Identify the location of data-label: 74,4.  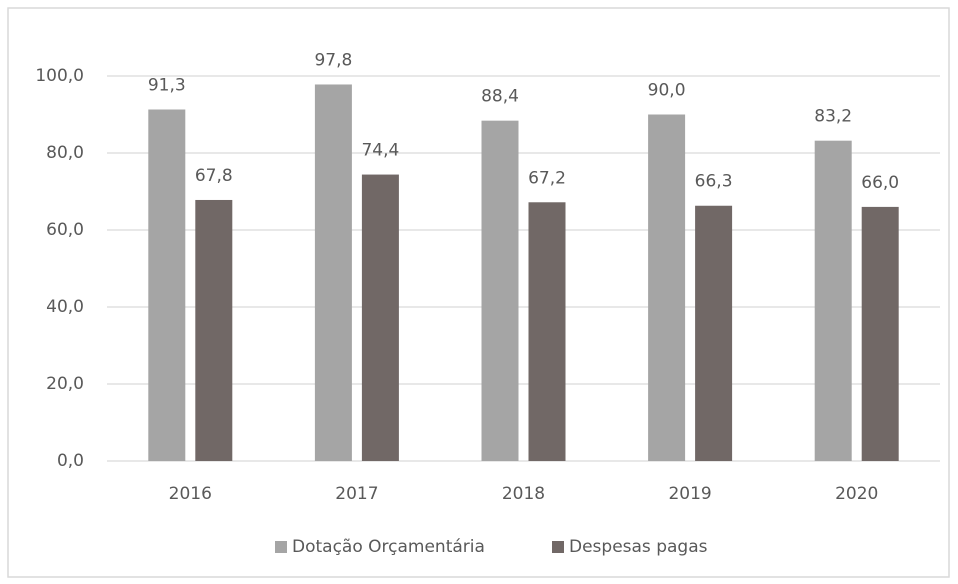
(380, 151).